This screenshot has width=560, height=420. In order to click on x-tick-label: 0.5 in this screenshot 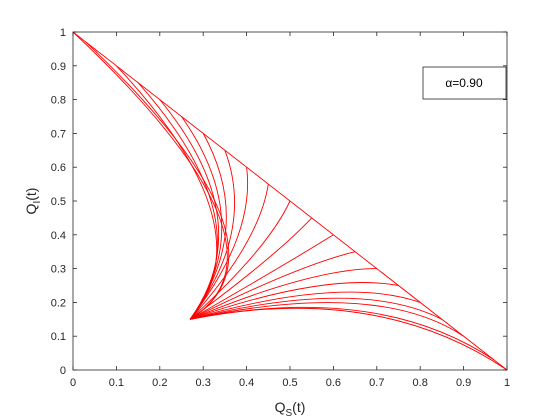, I will do `click(289, 383)`.